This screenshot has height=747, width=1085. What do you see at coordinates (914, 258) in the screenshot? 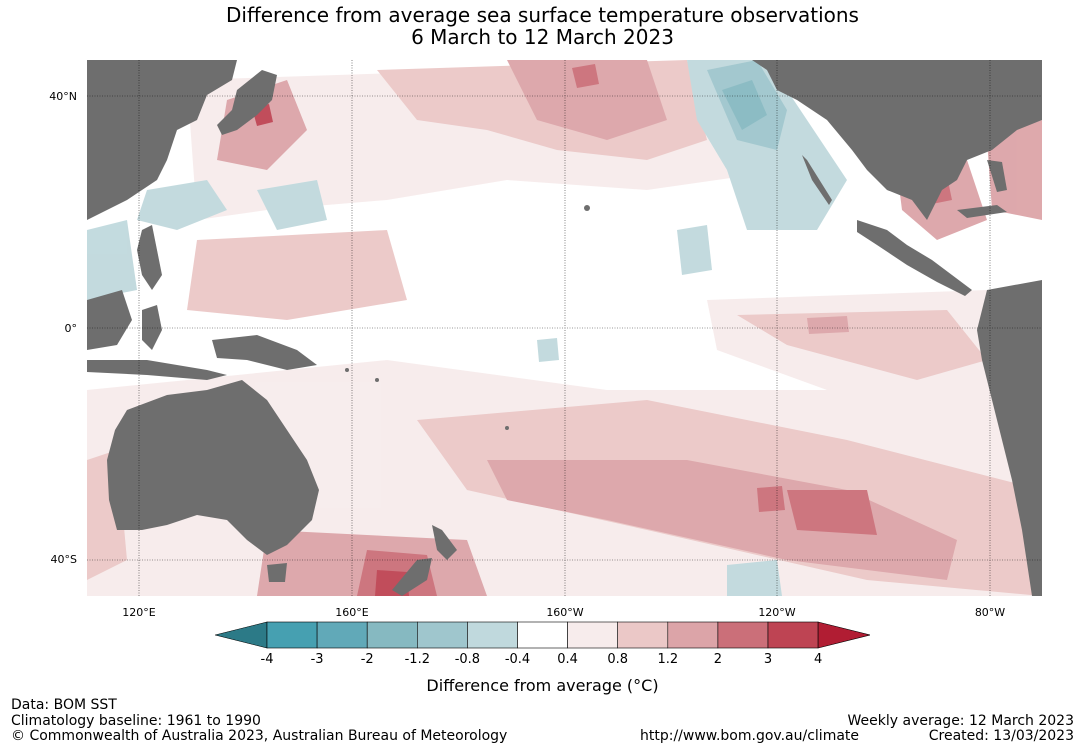
I see `land-central-america` at bounding box center [914, 258].